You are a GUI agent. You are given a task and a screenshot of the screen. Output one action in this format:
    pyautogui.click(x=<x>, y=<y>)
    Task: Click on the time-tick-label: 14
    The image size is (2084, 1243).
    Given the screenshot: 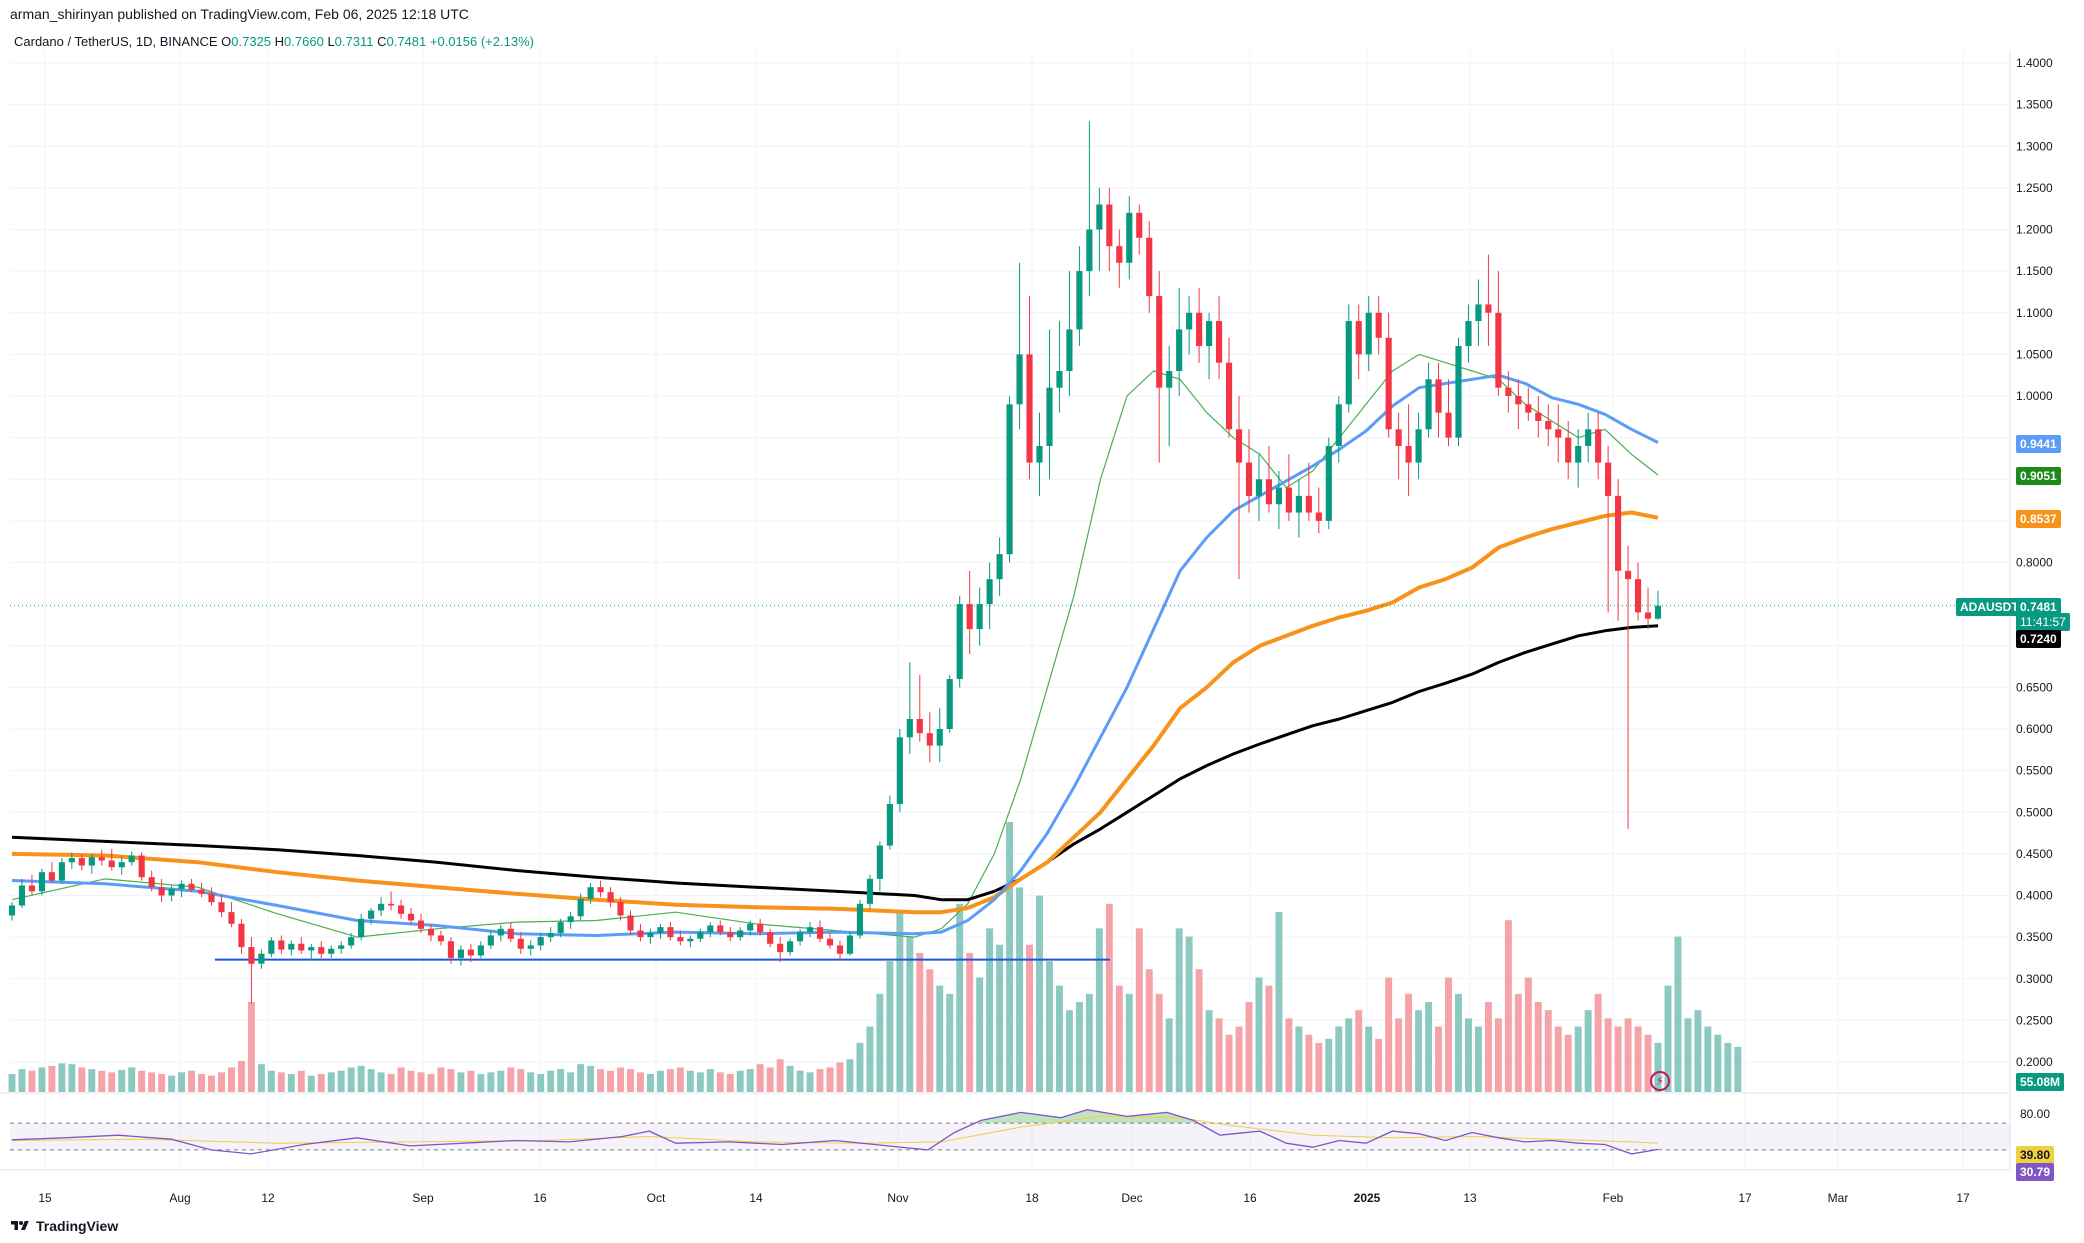 What is the action you would take?
    pyautogui.click(x=756, y=1198)
    